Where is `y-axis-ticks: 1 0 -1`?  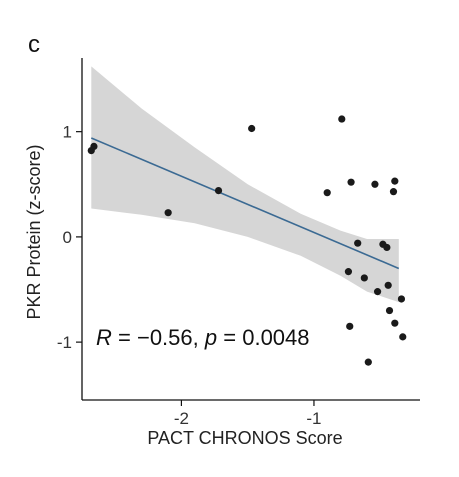
y-axis-ticks: 1 0 -1 is located at coordinates (69, 237).